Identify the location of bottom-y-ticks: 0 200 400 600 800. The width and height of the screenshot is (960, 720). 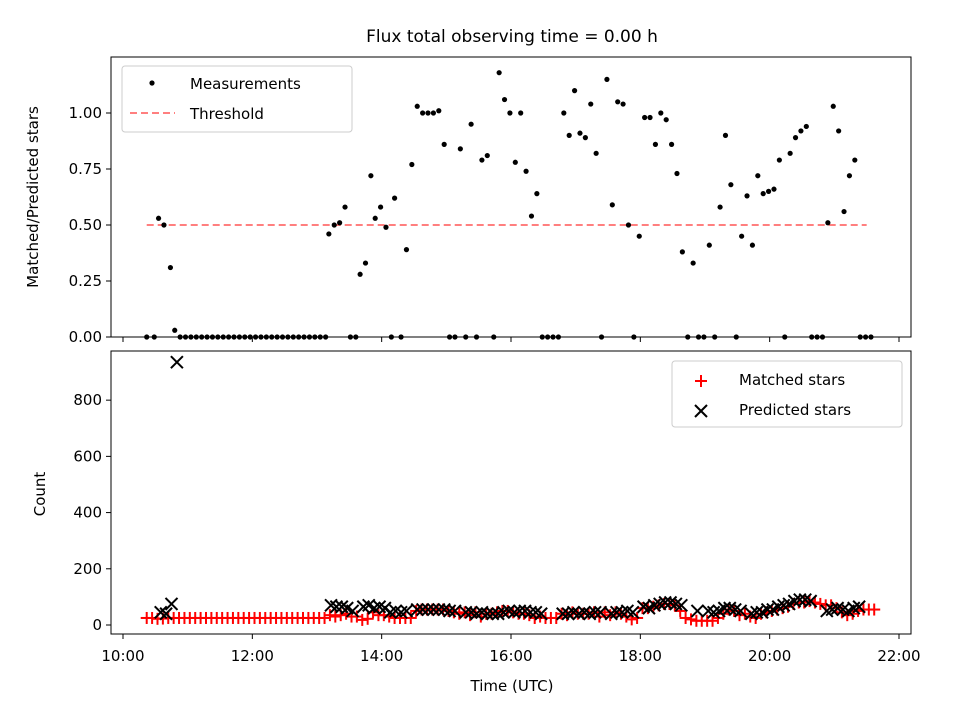
(92, 512).